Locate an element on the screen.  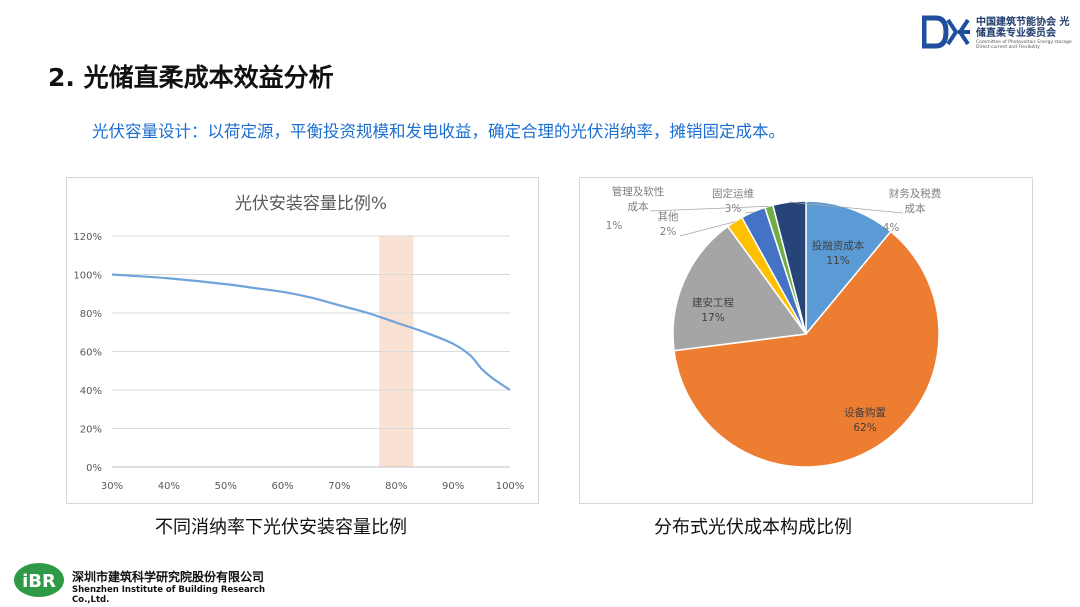
pie-slice-percent: 2% is located at coordinates (668, 232).